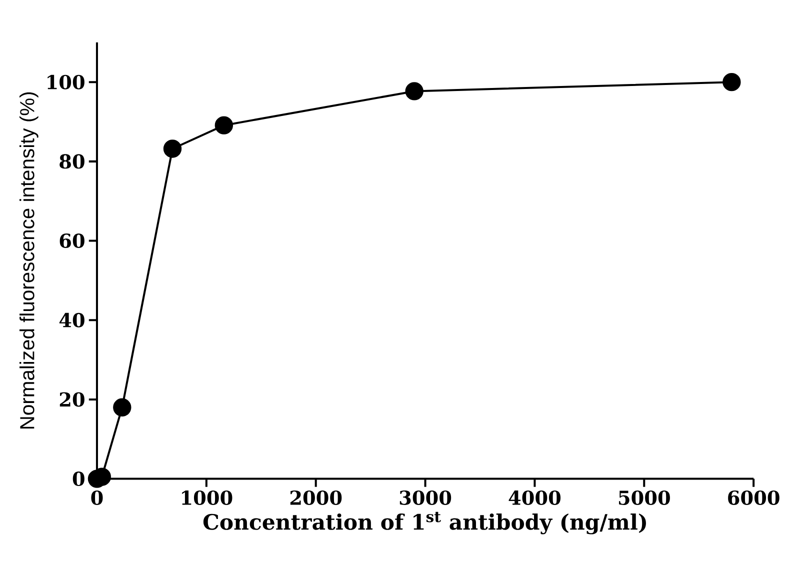 This screenshot has width=796, height=565. I want to click on y-tick-label: 20, so click(72, 399).